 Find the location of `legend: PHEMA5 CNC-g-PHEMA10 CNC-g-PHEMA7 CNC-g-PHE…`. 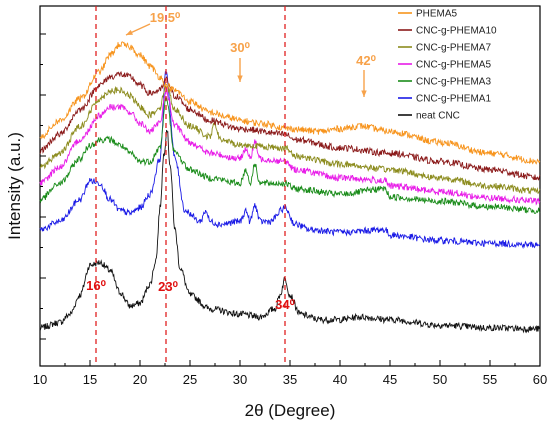

legend: PHEMA5 CNC-g-PHEMA10 CNC-g-PHEMA7 CNC-g-PHE… is located at coordinates (447, 65).